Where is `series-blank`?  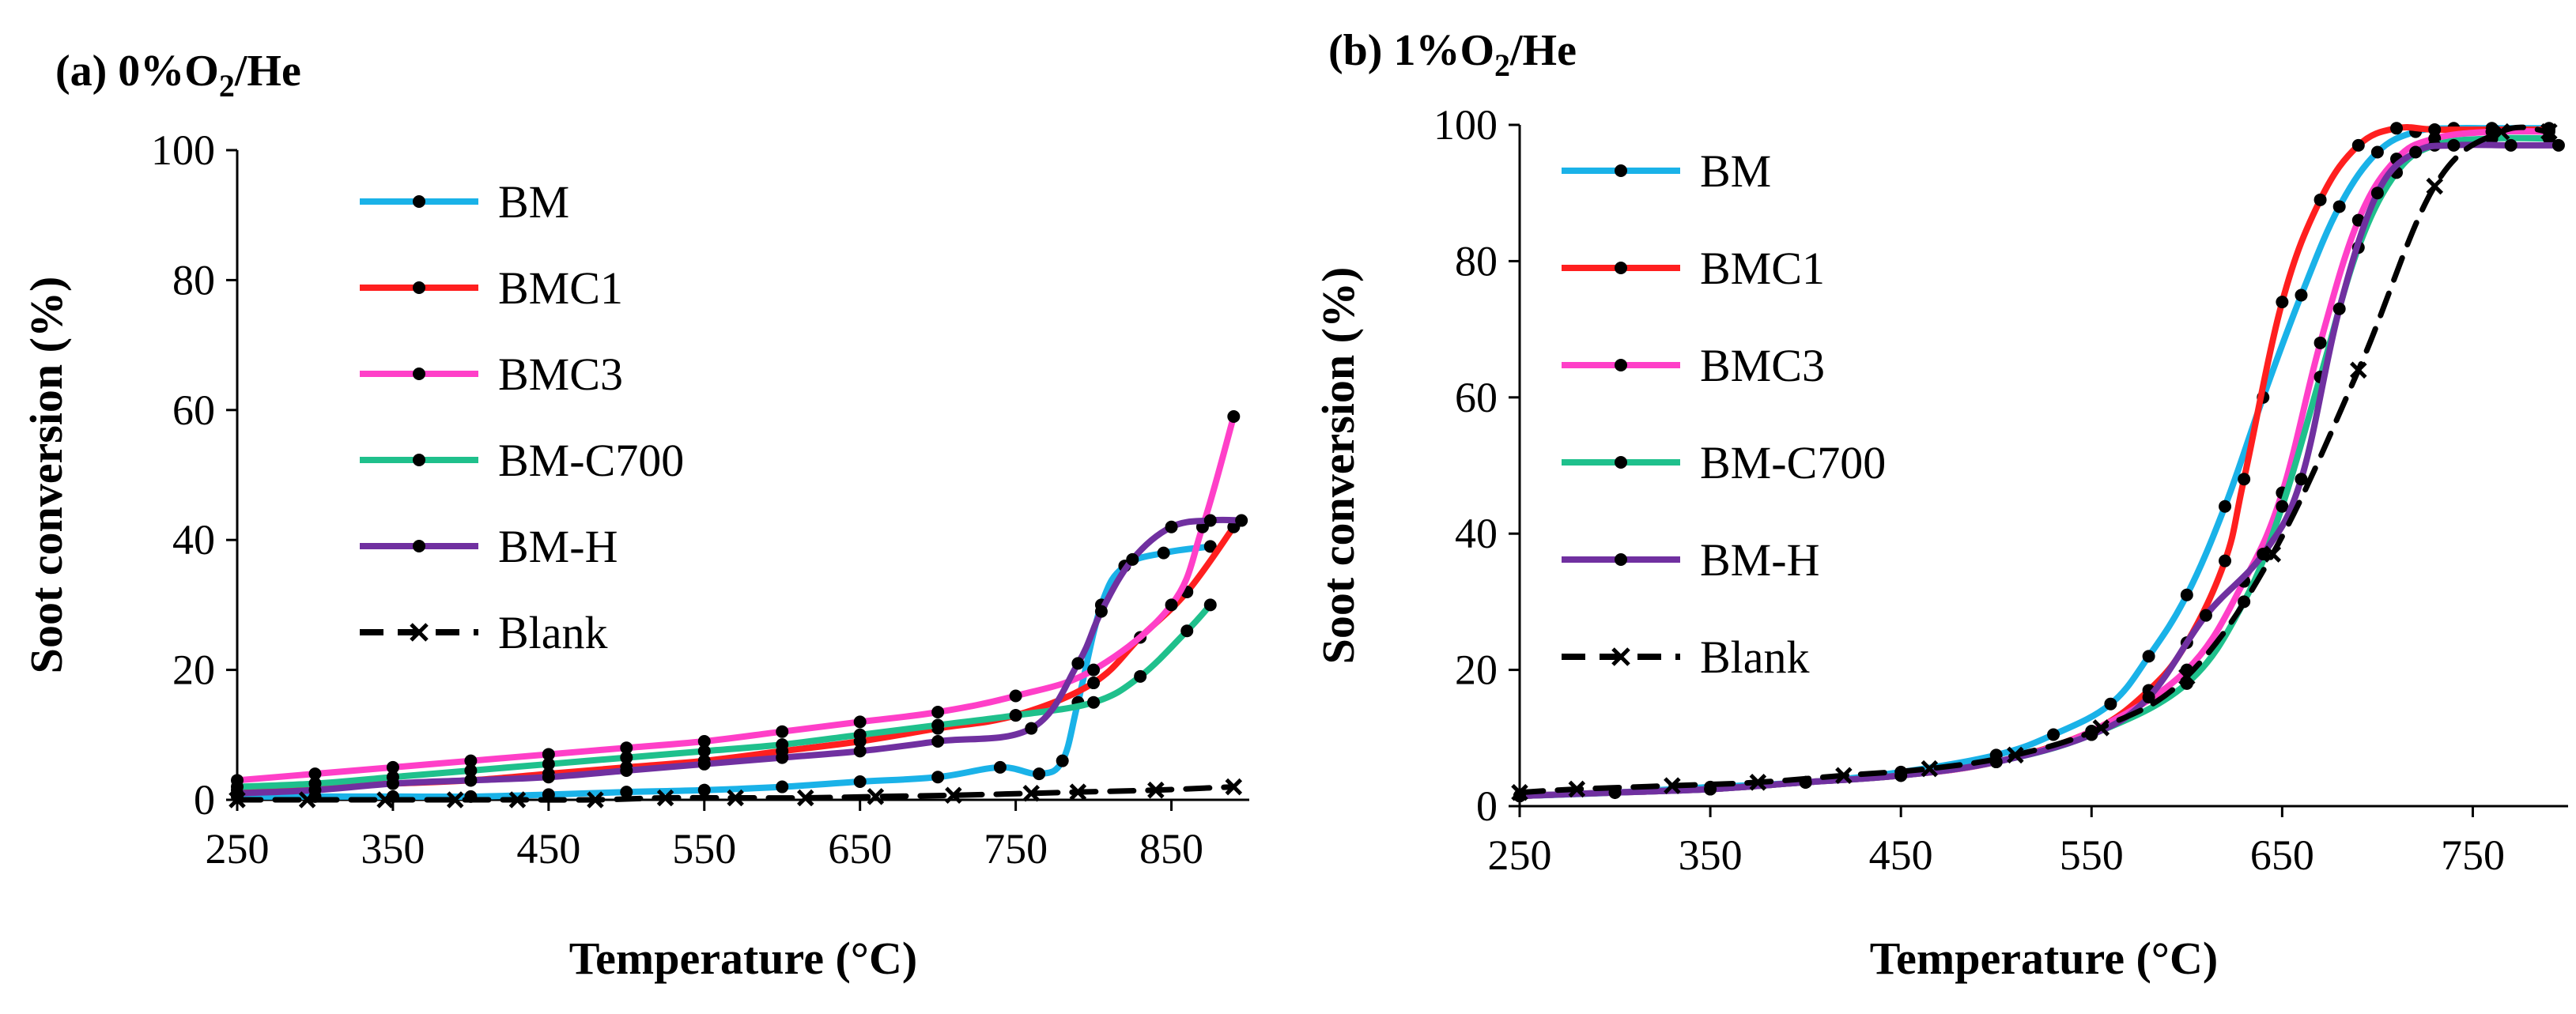 series-blank is located at coordinates (736, 793).